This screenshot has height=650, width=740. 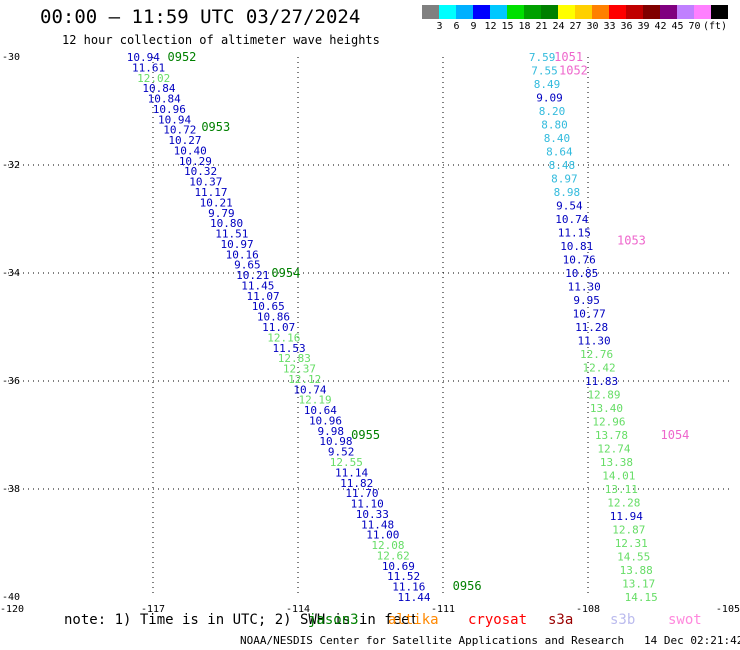 I want to click on wave-height-value: 12.76, so click(x=596, y=354).